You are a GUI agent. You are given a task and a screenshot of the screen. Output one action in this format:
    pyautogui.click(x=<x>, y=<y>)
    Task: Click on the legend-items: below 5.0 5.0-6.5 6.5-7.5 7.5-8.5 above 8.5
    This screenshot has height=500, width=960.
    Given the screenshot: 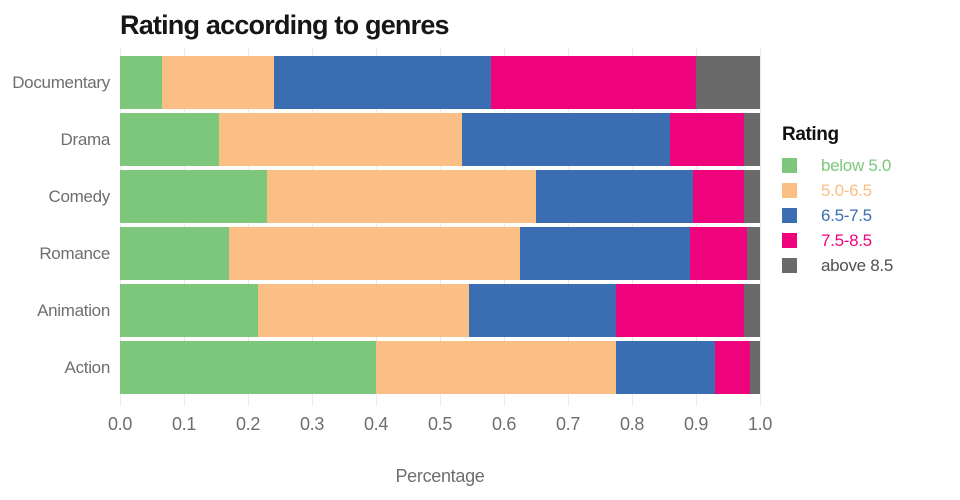 What is the action you would take?
    pyautogui.click(x=837, y=215)
    